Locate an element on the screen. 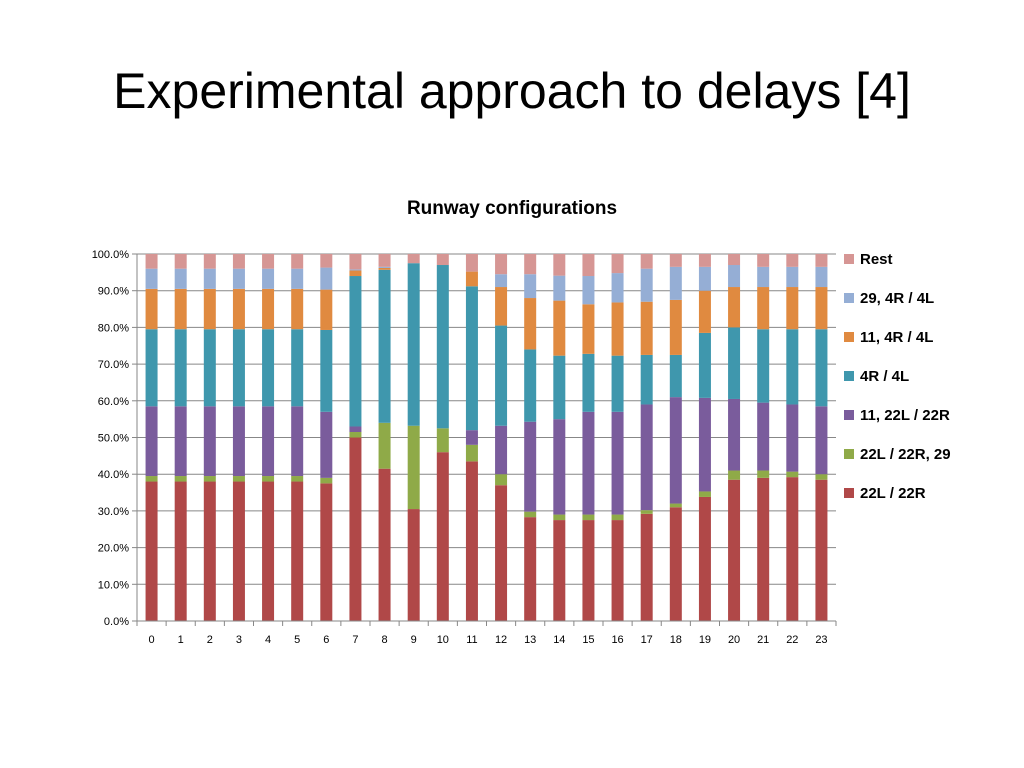  slide-title: Experimental approach to delays [4] is located at coordinates (512, 91).